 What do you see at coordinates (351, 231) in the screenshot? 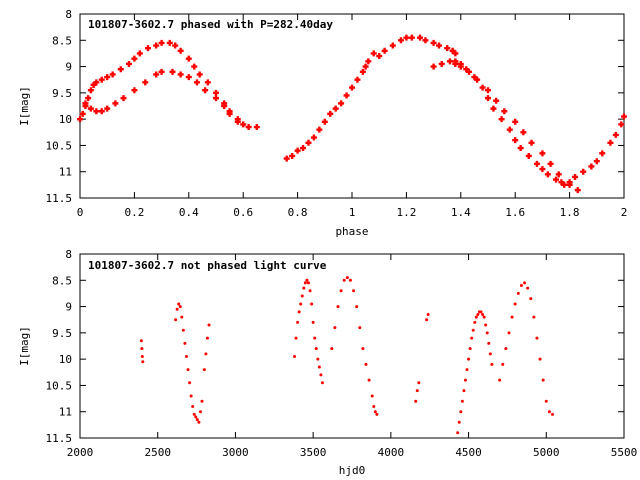
I see `x-axis-label: phase` at bounding box center [351, 231].